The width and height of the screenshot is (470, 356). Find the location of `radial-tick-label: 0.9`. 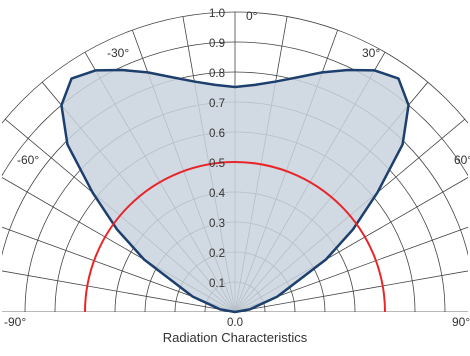

radial-tick-label: 0.9 is located at coordinates (217, 44).